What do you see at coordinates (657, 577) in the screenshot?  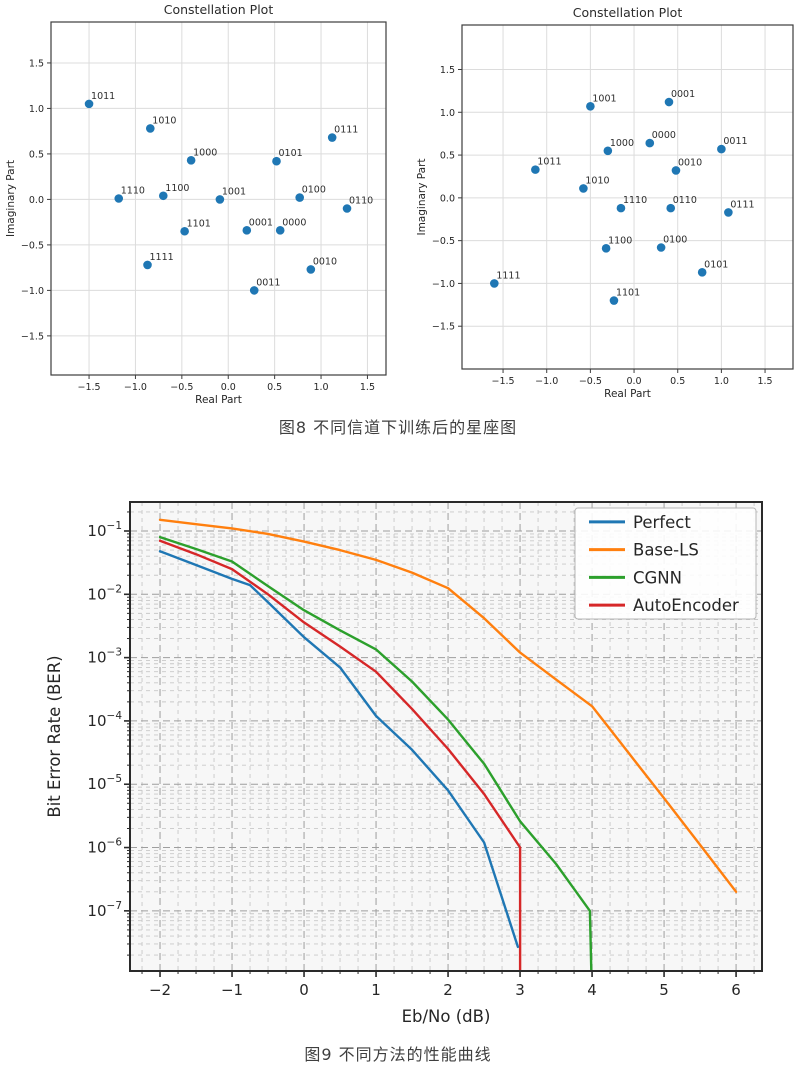 I see `legend-label: CGNN` at bounding box center [657, 577].